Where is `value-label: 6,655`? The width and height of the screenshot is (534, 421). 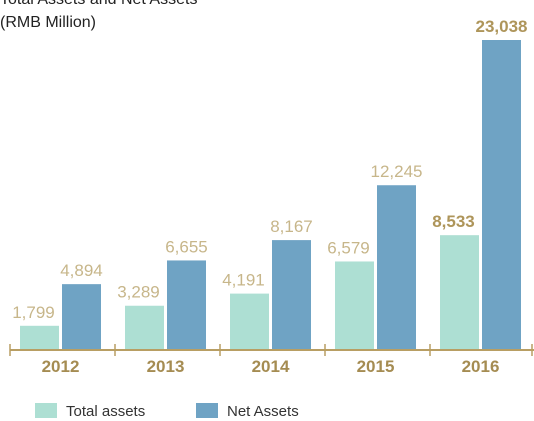
value-label: 6,655 is located at coordinates (186, 246).